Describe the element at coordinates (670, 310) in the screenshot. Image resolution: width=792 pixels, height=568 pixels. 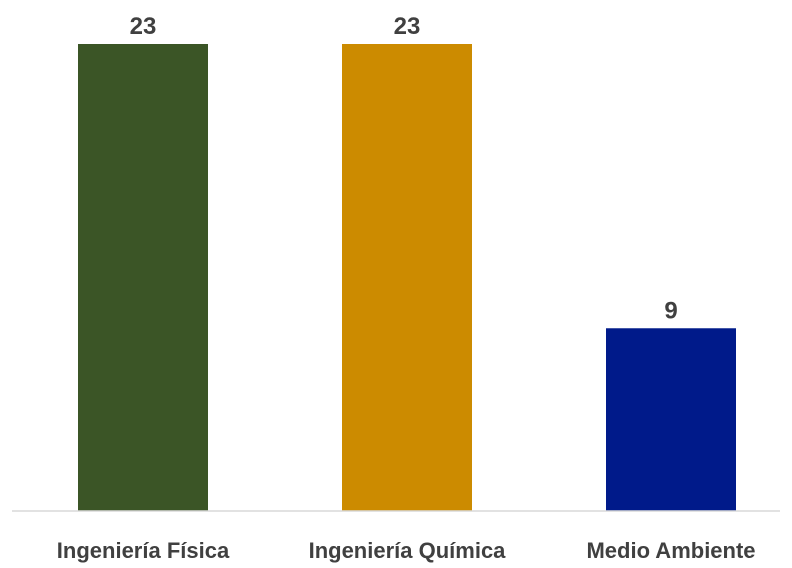
I see `data-label-medio-ambiente: 9` at that location.